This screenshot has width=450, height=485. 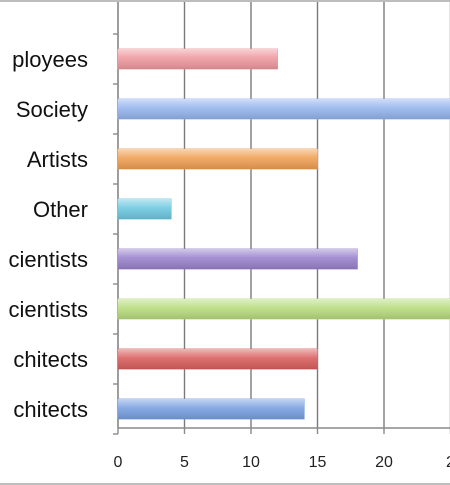 What do you see at coordinates (318, 462) in the screenshot?
I see `x-tick-label: 15` at bounding box center [318, 462].